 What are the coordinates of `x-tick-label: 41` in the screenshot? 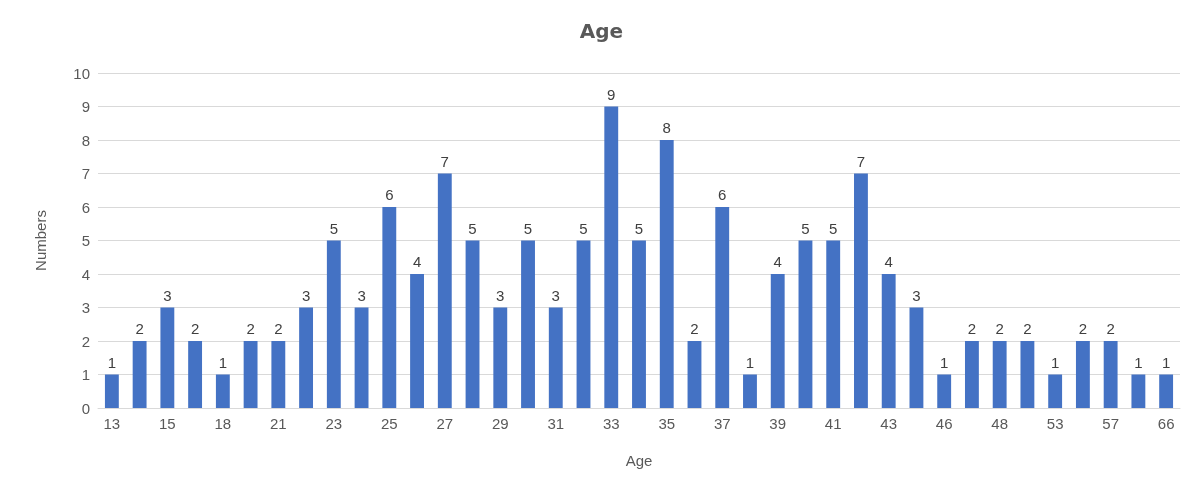 It's located at (833, 423).